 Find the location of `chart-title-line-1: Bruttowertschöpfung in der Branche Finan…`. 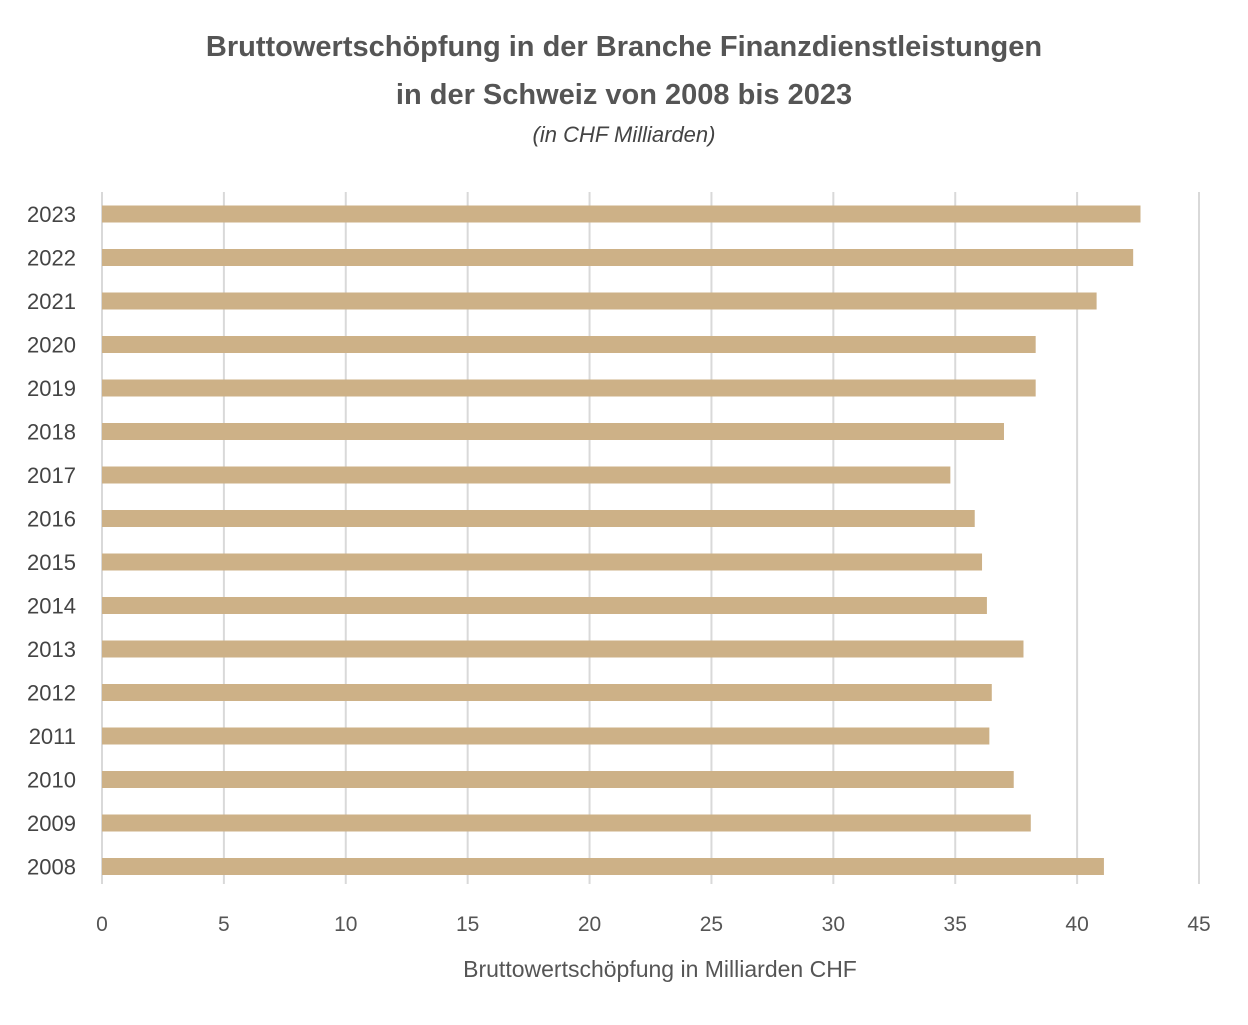

chart-title-line-1: Bruttowertschöpfung in der Branche Finan… is located at coordinates (624, 47).